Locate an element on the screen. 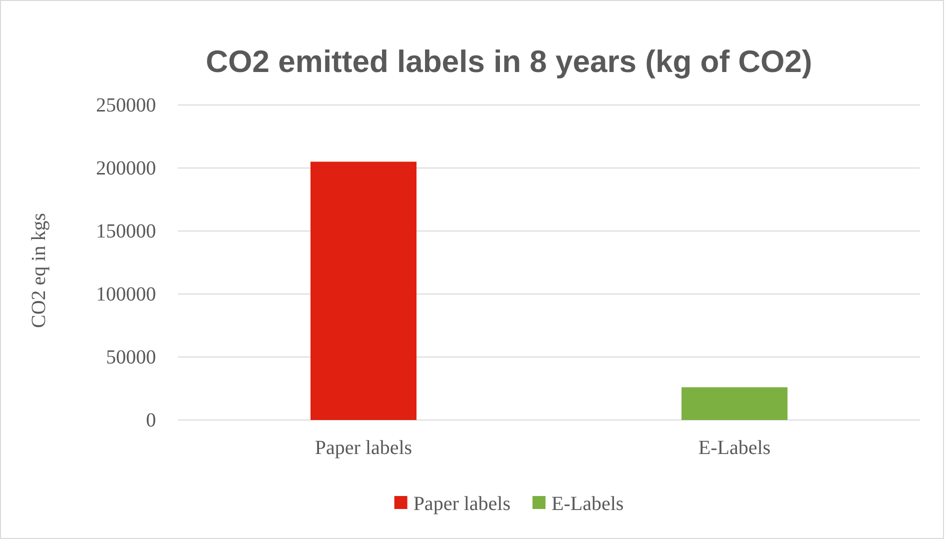 This screenshot has height=539, width=948. y-axis-title: CO2 eq in kgs is located at coordinates (39, 270).